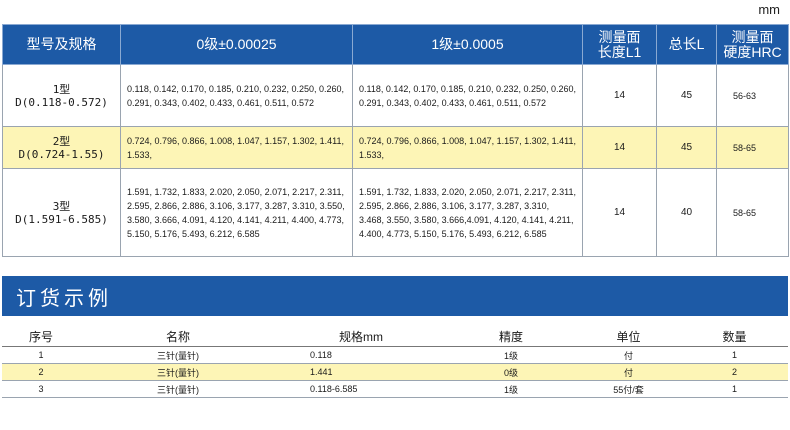 The image size is (790, 430). What do you see at coordinates (61, 154) in the screenshot?
I see `model-range: D(0.724-1.55)` at bounding box center [61, 154].